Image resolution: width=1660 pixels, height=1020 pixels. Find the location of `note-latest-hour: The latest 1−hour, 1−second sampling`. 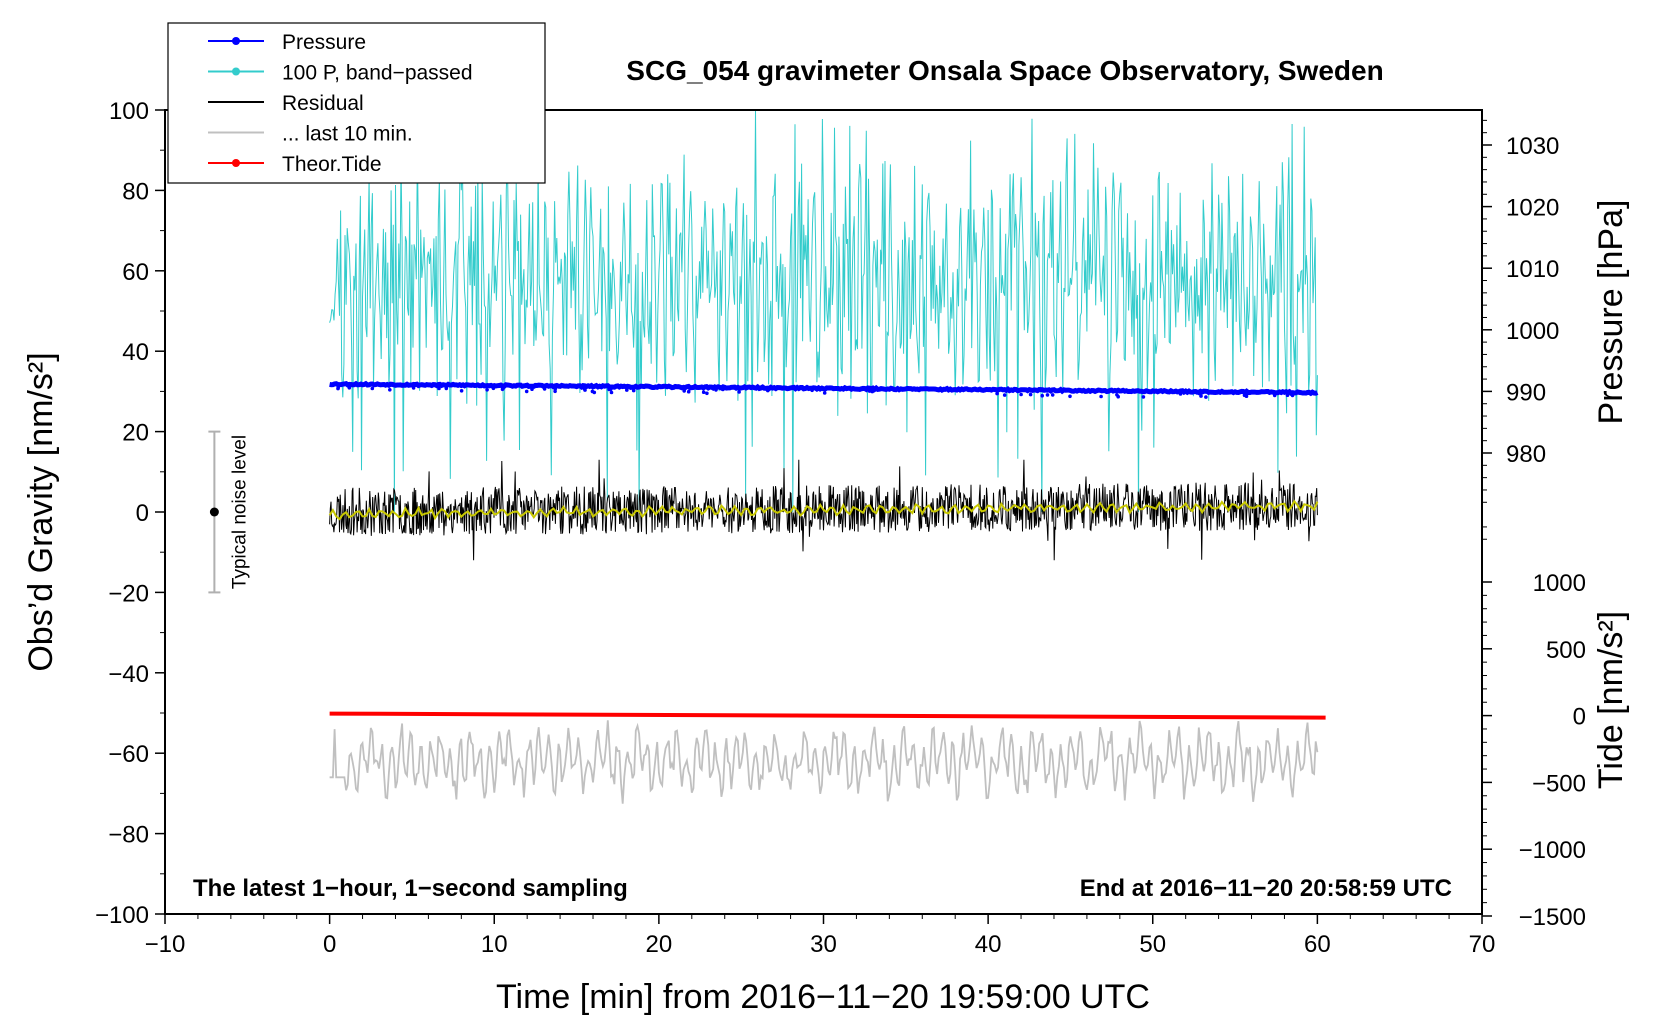

note-latest-hour: The latest 1−hour, 1−second sampling is located at coordinates (410, 888).